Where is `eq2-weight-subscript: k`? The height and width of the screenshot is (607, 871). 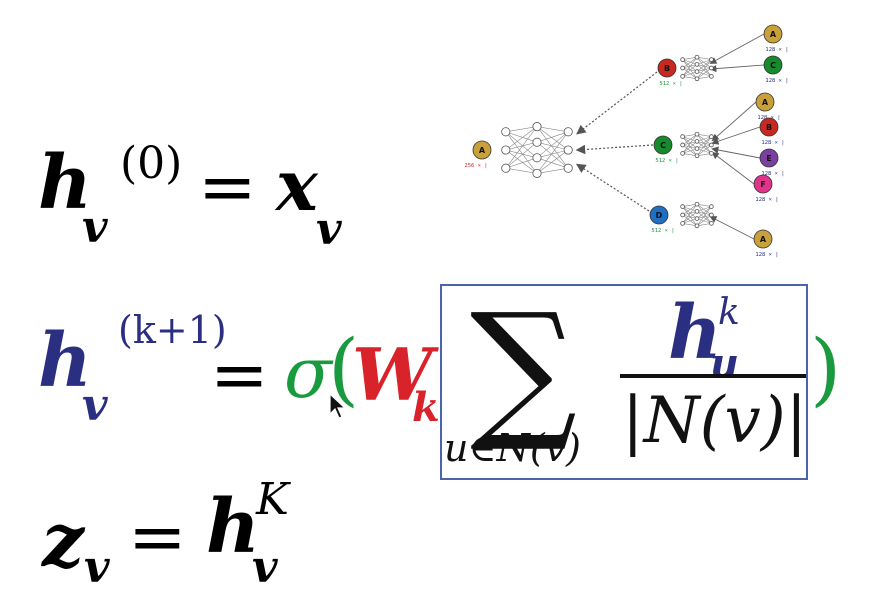
eq2-weight-subscript: k is located at coordinates (426, 407).